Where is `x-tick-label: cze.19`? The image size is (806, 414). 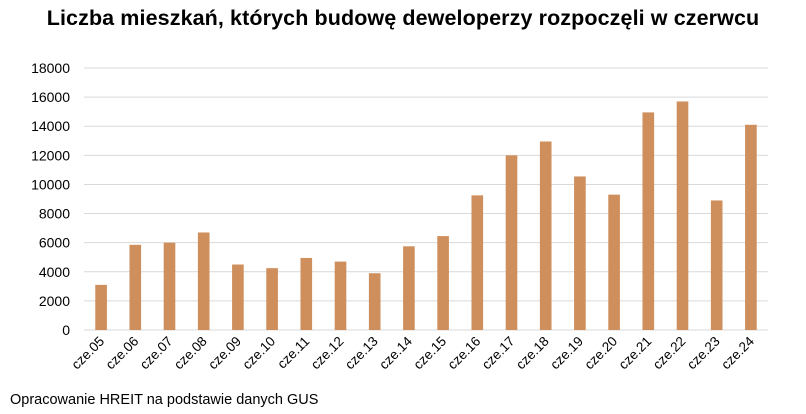
x-tick-label: cze.19 is located at coordinates (566, 353).